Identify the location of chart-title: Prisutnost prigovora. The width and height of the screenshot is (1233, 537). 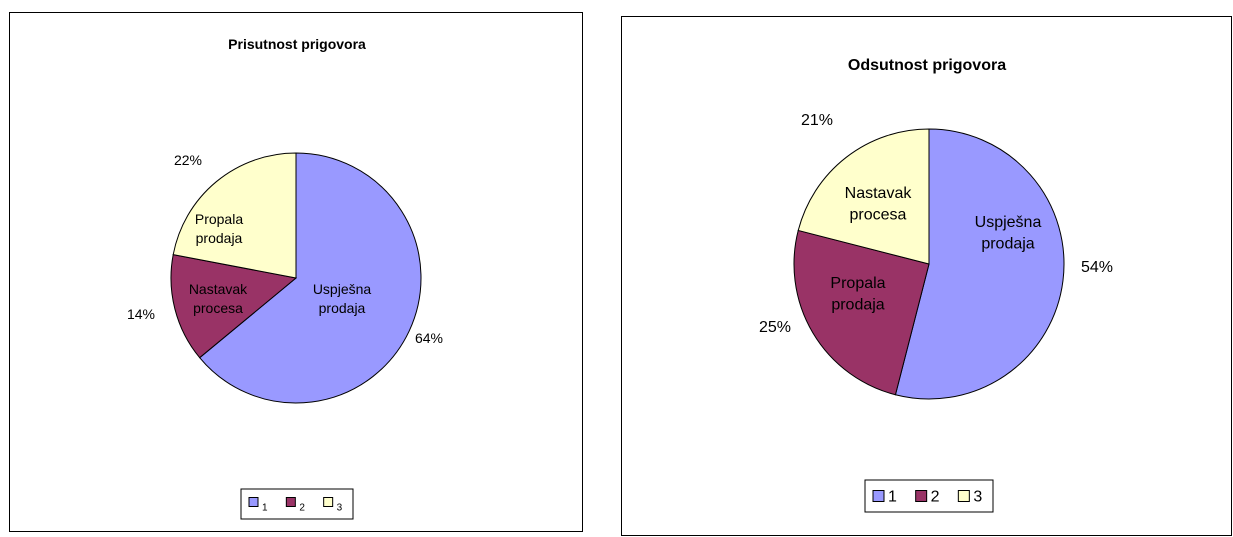
(297, 44).